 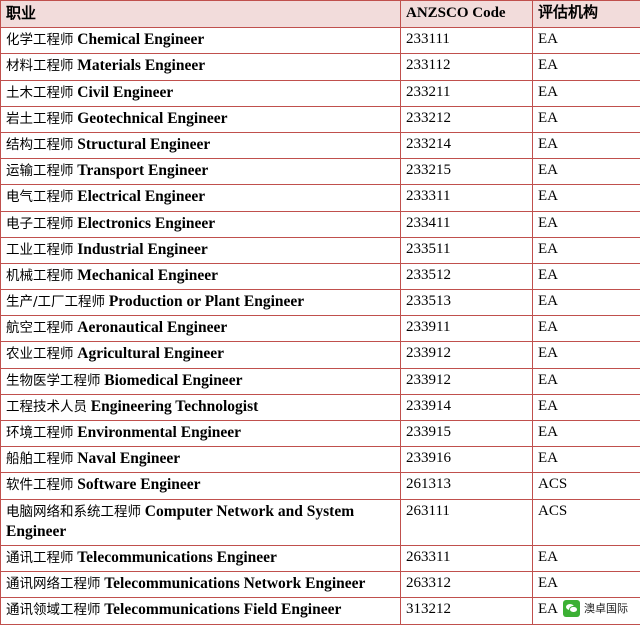 What do you see at coordinates (467, 67) in the screenshot?
I see `cell-anzsco-code: 233112` at bounding box center [467, 67].